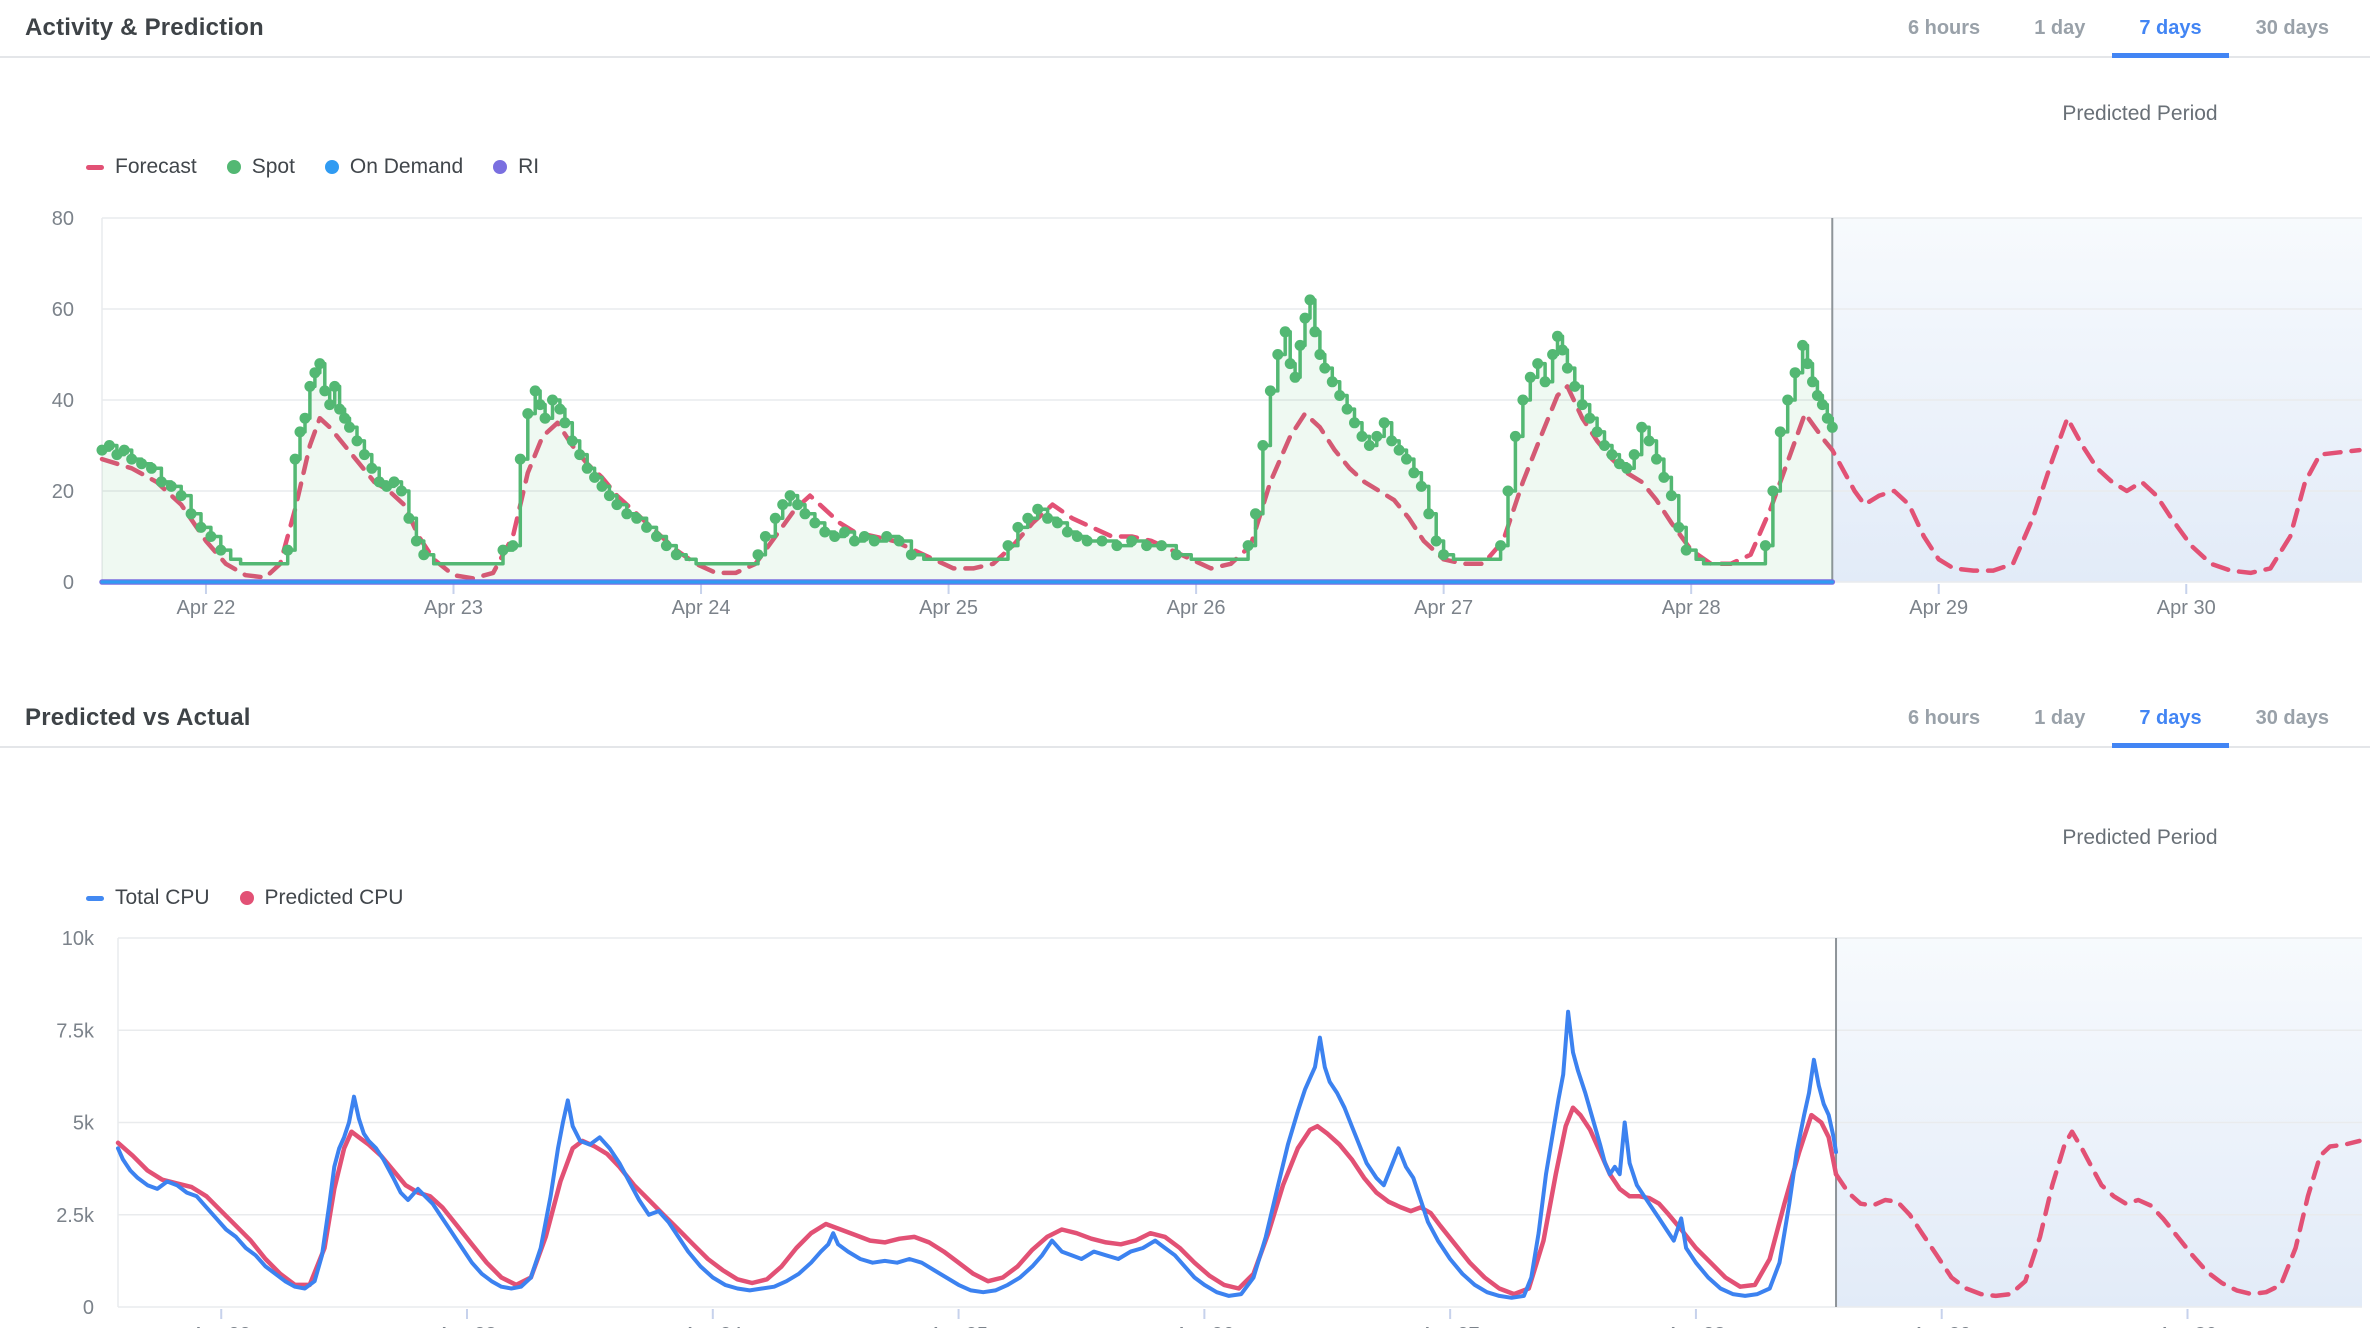  I want to click on page-title: Activity & Prediction, so click(144, 27).